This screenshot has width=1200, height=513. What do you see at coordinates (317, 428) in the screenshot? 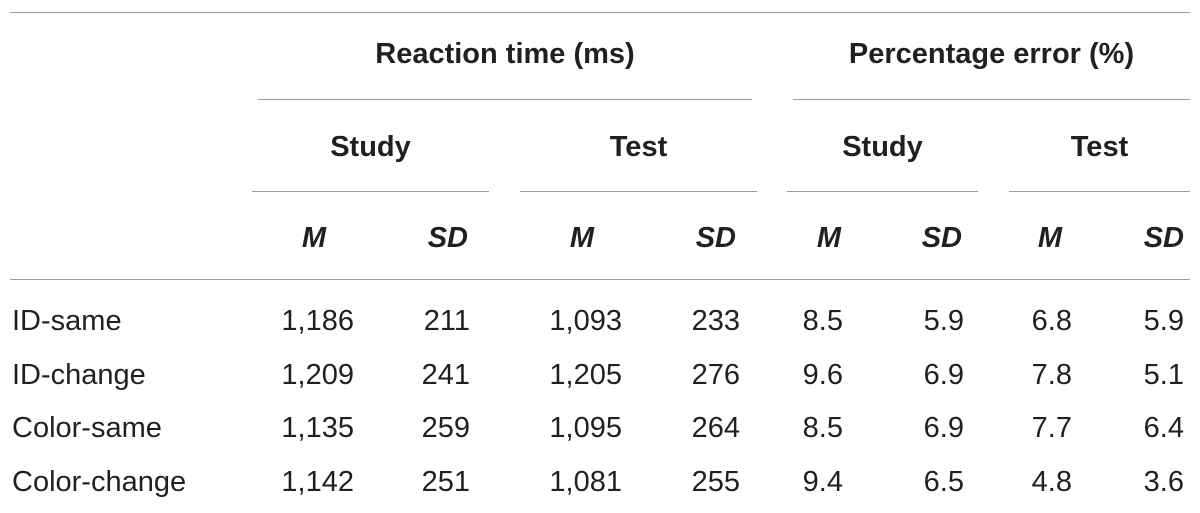
I see `table-cell: 1,135` at bounding box center [317, 428].